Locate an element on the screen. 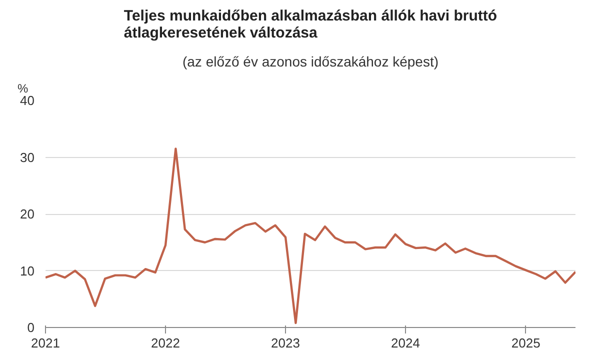 This screenshot has height=350, width=591. y-tick-label: 0 is located at coordinates (31, 327).